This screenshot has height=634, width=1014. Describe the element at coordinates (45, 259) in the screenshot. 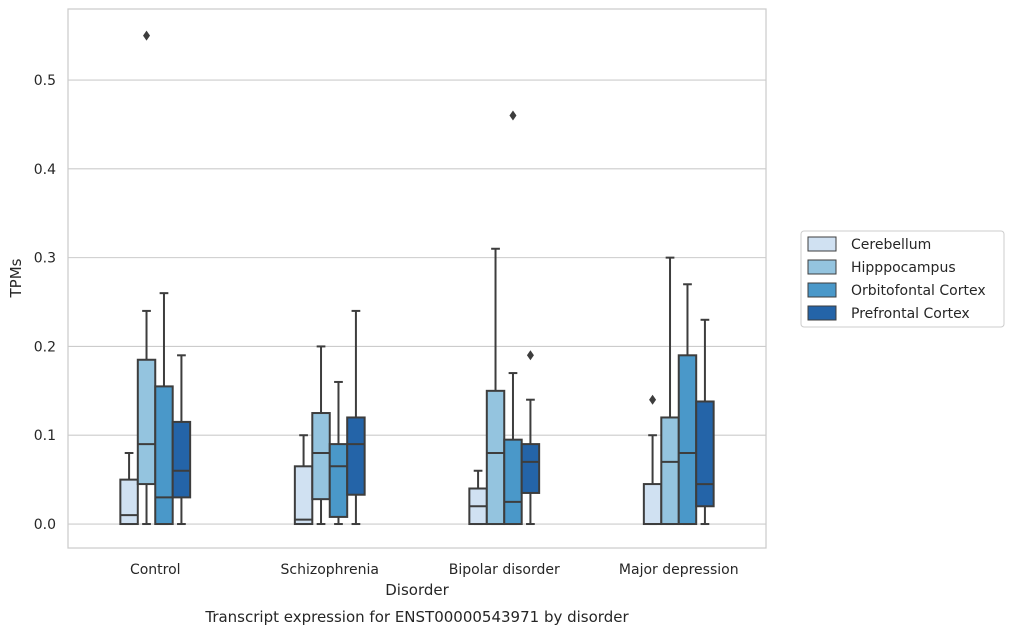

I see `y-tick-label: 0.3` at that location.